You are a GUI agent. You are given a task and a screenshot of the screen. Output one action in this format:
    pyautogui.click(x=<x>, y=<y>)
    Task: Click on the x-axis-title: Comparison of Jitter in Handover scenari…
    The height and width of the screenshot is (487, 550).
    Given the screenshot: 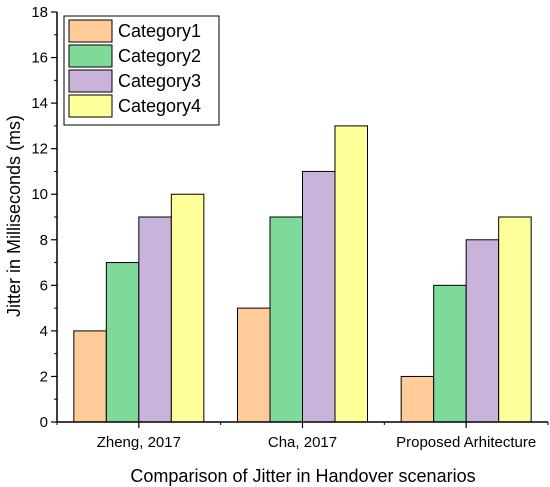 What is the action you would take?
    pyautogui.click(x=302, y=476)
    